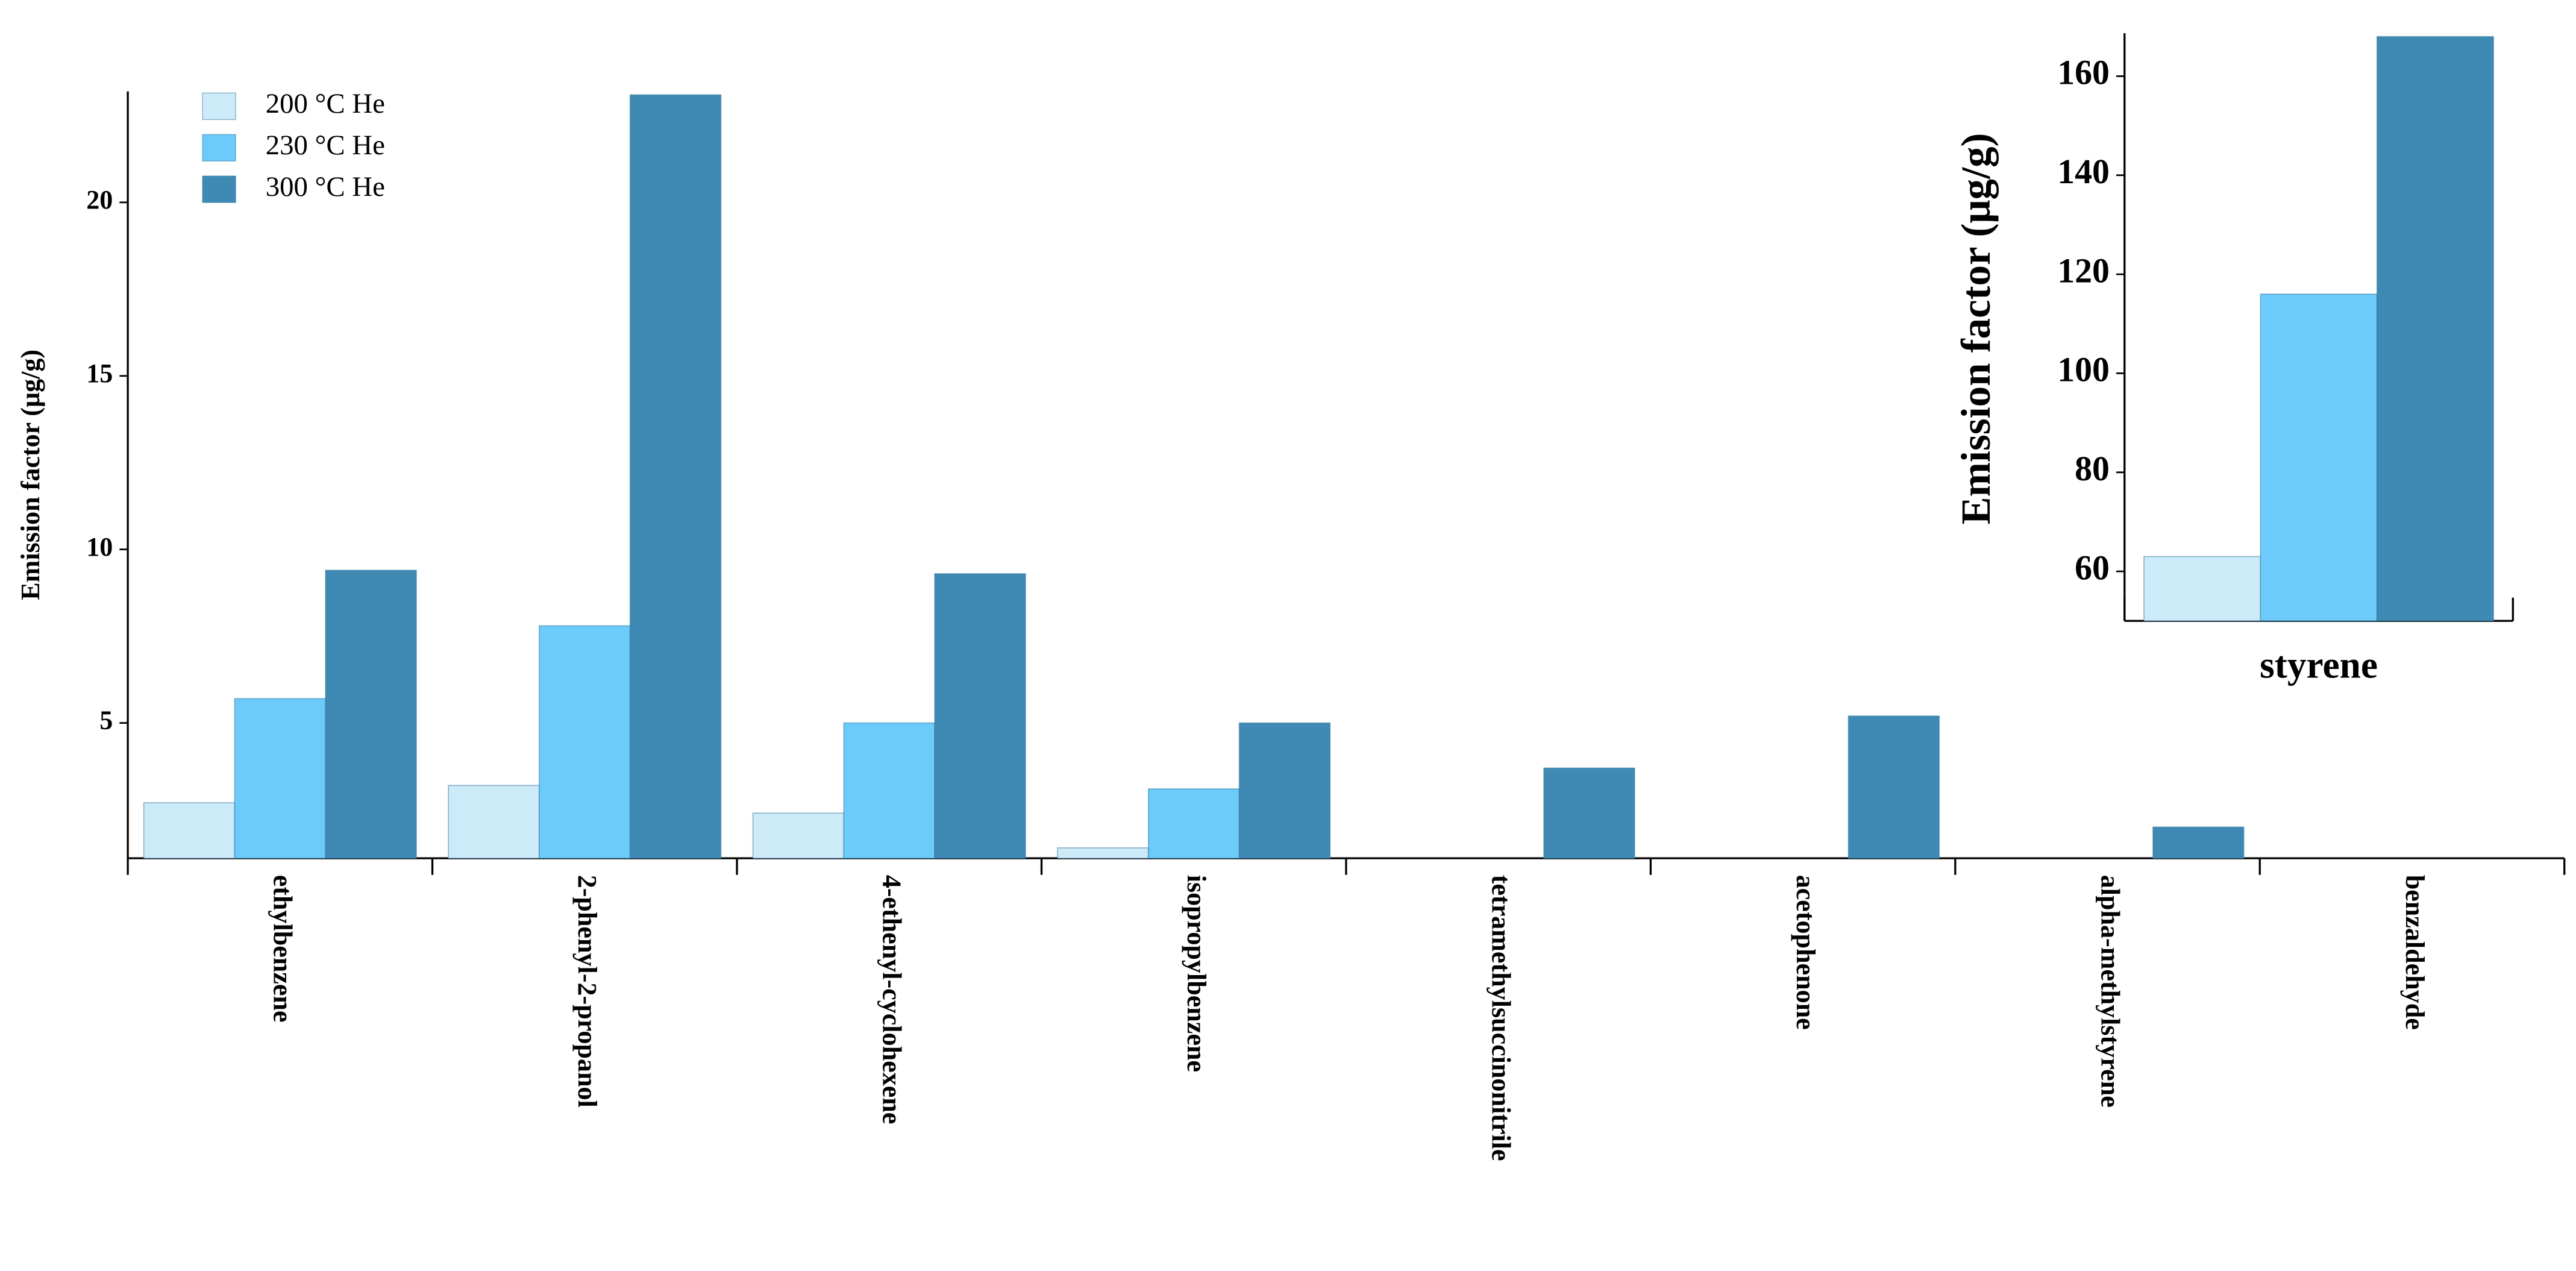  Describe the element at coordinates (325, 145) in the screenshot. I see `legend-label: 230 °C He` at that location.